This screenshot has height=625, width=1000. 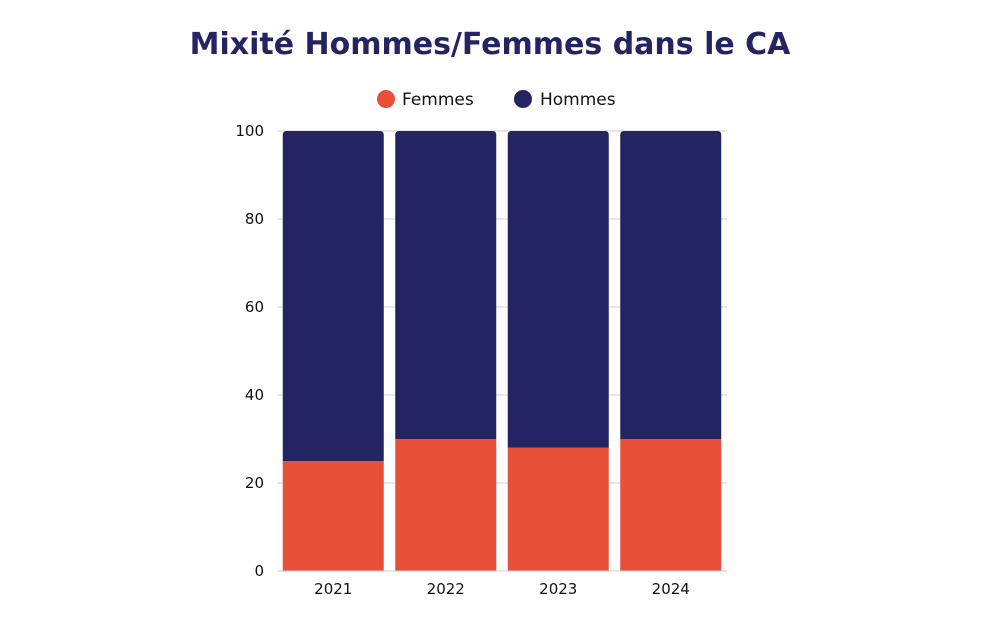 I want to click on x-tick-label: 2021, so click(x=333, y=589).